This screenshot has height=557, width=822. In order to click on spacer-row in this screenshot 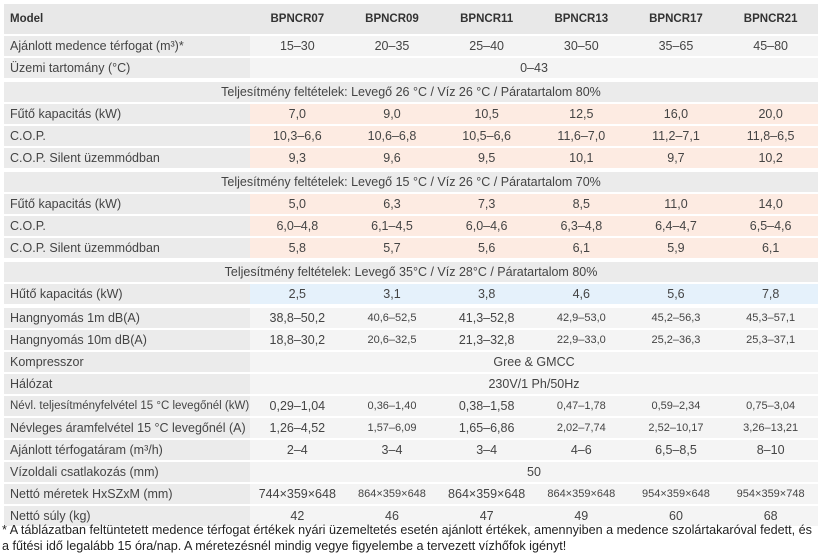, I will do `click(411, 306)`.